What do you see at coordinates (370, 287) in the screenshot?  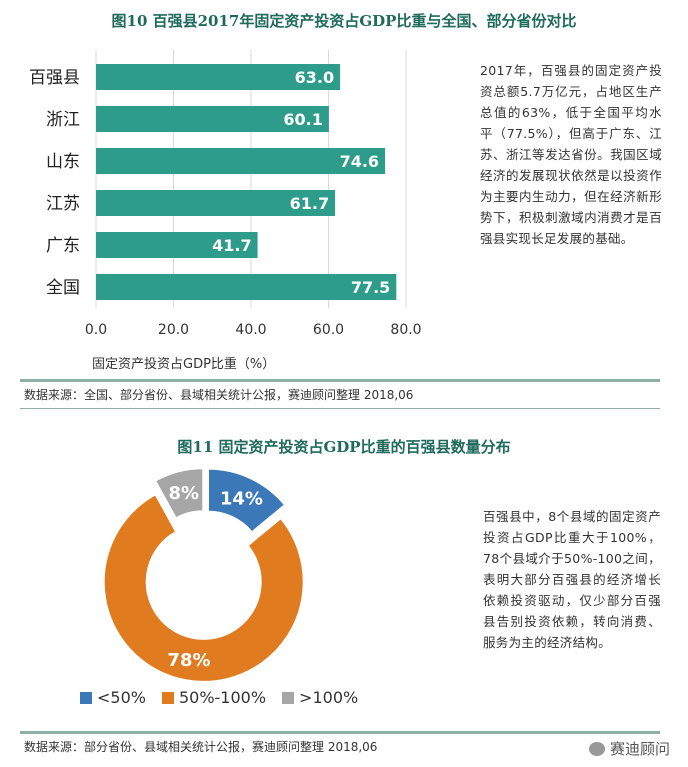 I see `data-label: 77.5` at bounding box center [370, 287].